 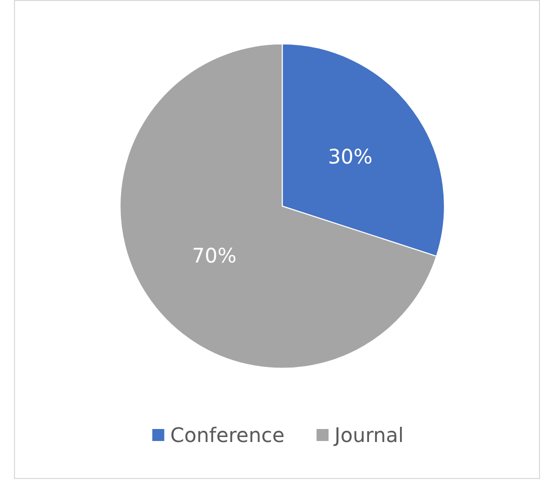 What do you see at coordinates (227, 435) in the screenshot?
I see `legend-label: Conference` at bounding box center [227, 435].